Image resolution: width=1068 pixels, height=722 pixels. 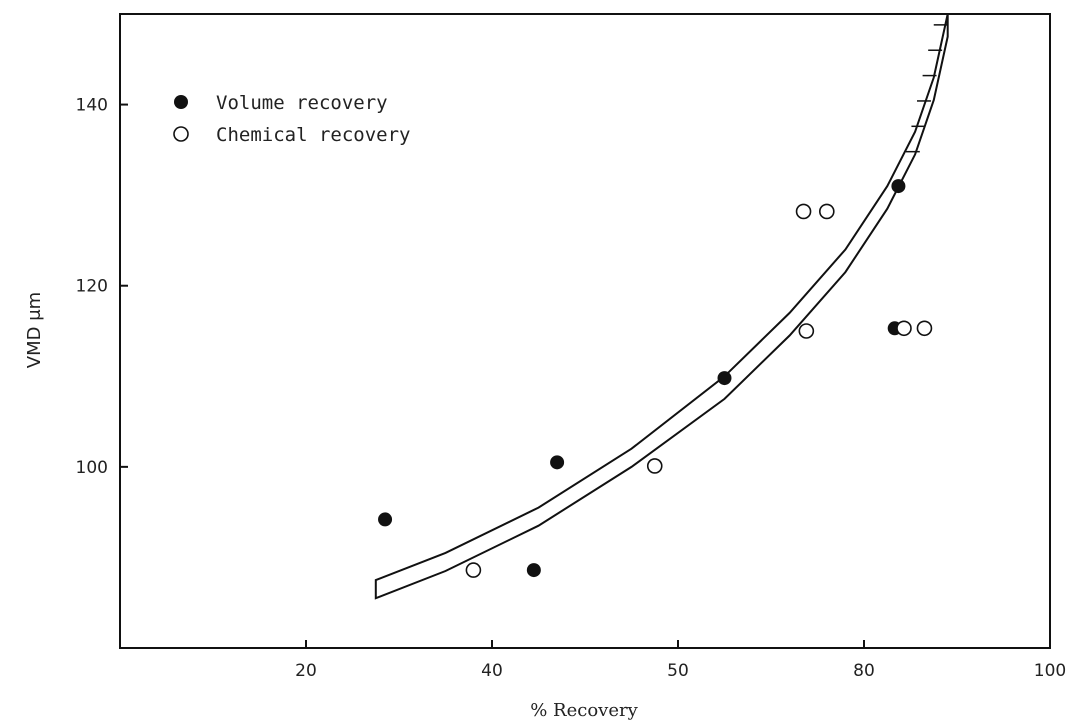 I want to click on legend-label-volume: Volume recovery, so click(x=302, y=103).